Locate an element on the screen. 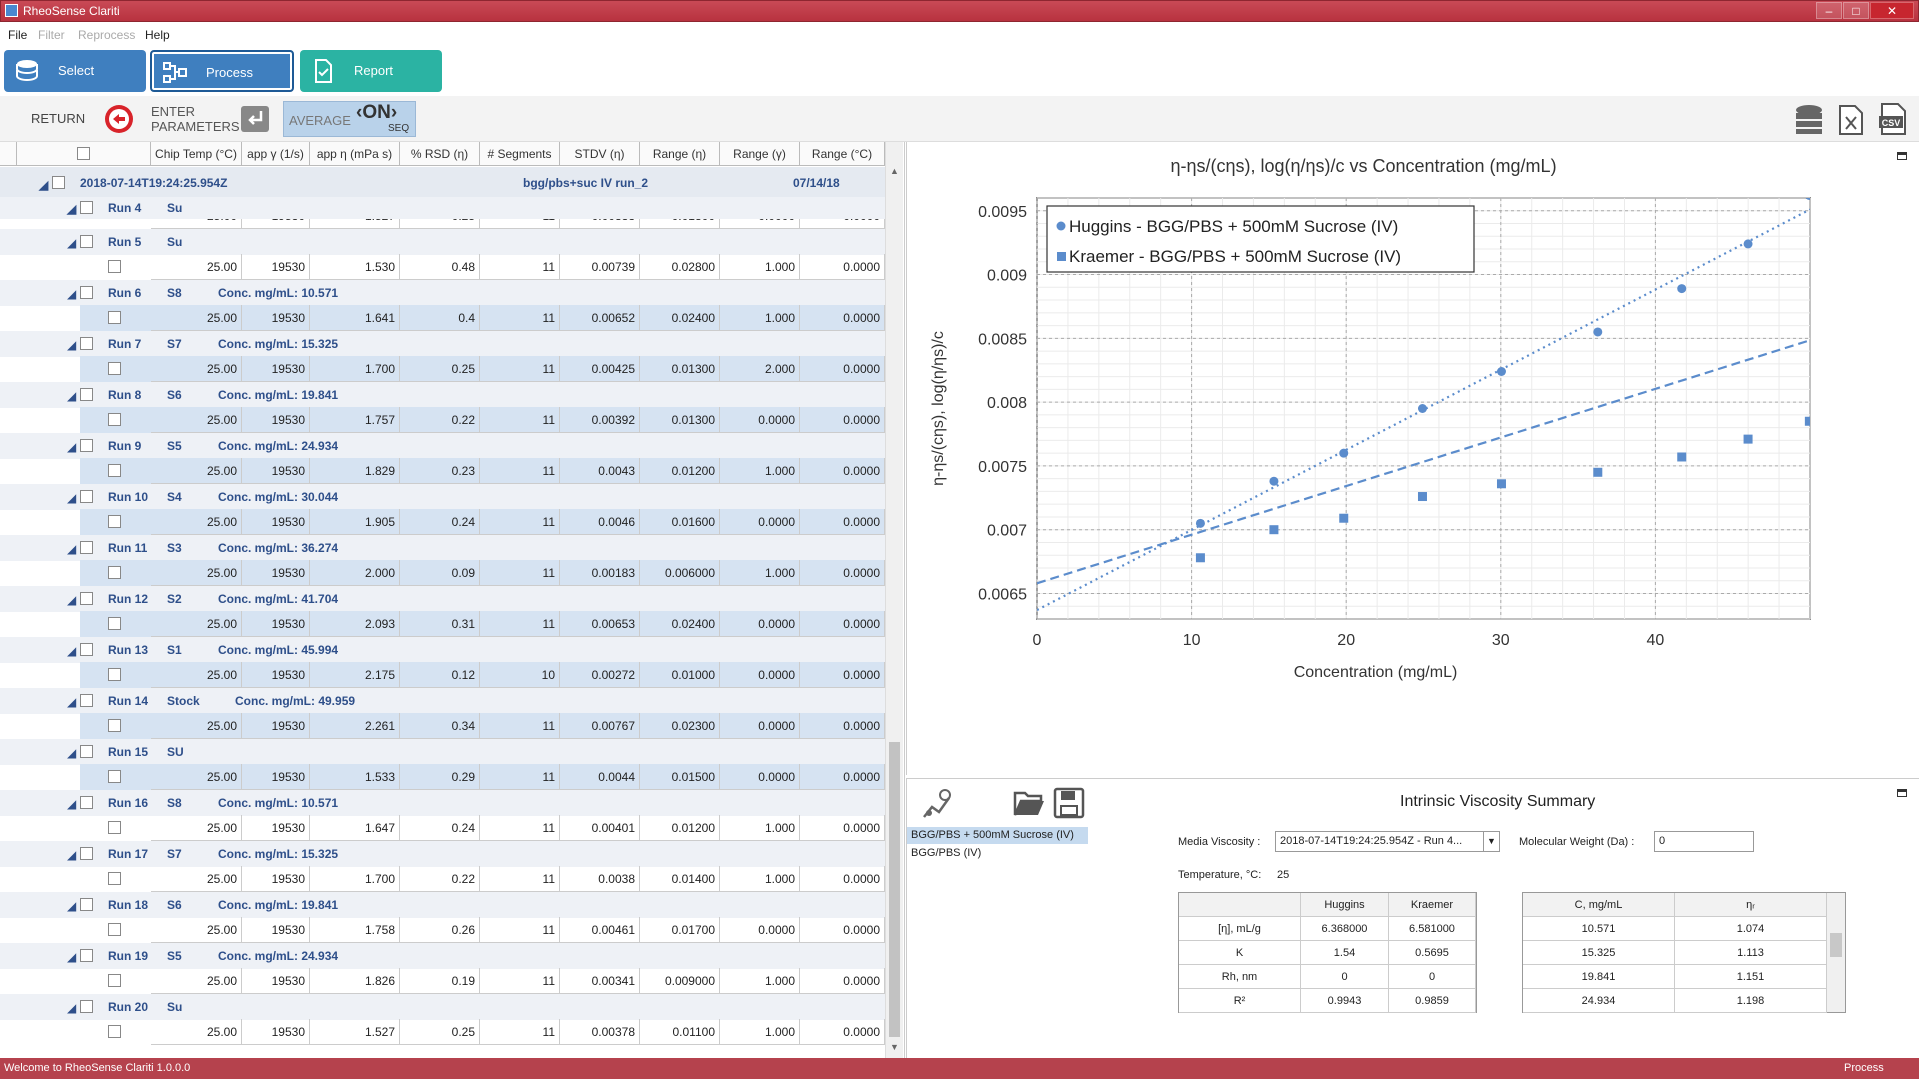  folder-open-icon is located at coordinates (1029, 803).